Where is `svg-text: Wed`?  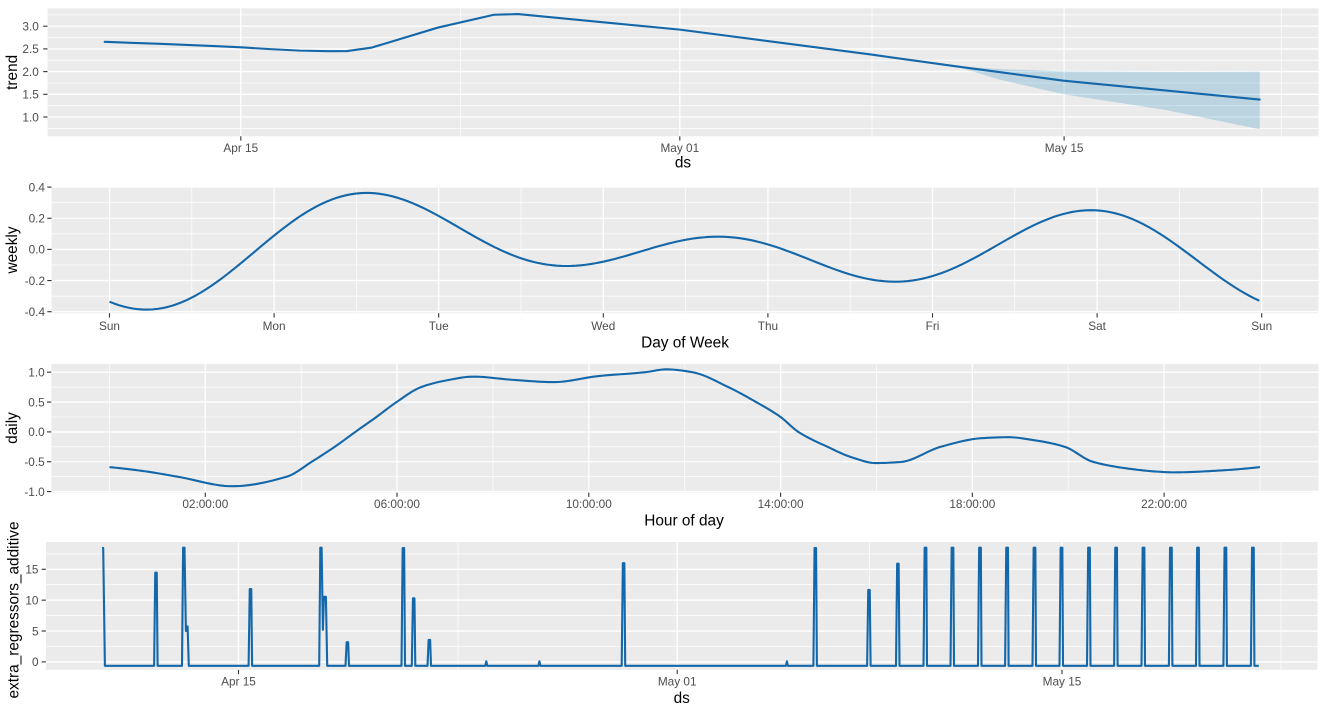 svg-text: Wed is located at coordinates (603, 326).